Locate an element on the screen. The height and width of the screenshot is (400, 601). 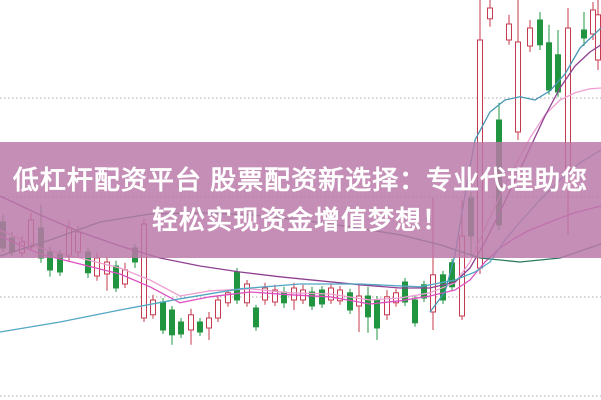
promo-headline-line2: 轻松实现资金增值梦想！ is located at coordinates (300, 220).